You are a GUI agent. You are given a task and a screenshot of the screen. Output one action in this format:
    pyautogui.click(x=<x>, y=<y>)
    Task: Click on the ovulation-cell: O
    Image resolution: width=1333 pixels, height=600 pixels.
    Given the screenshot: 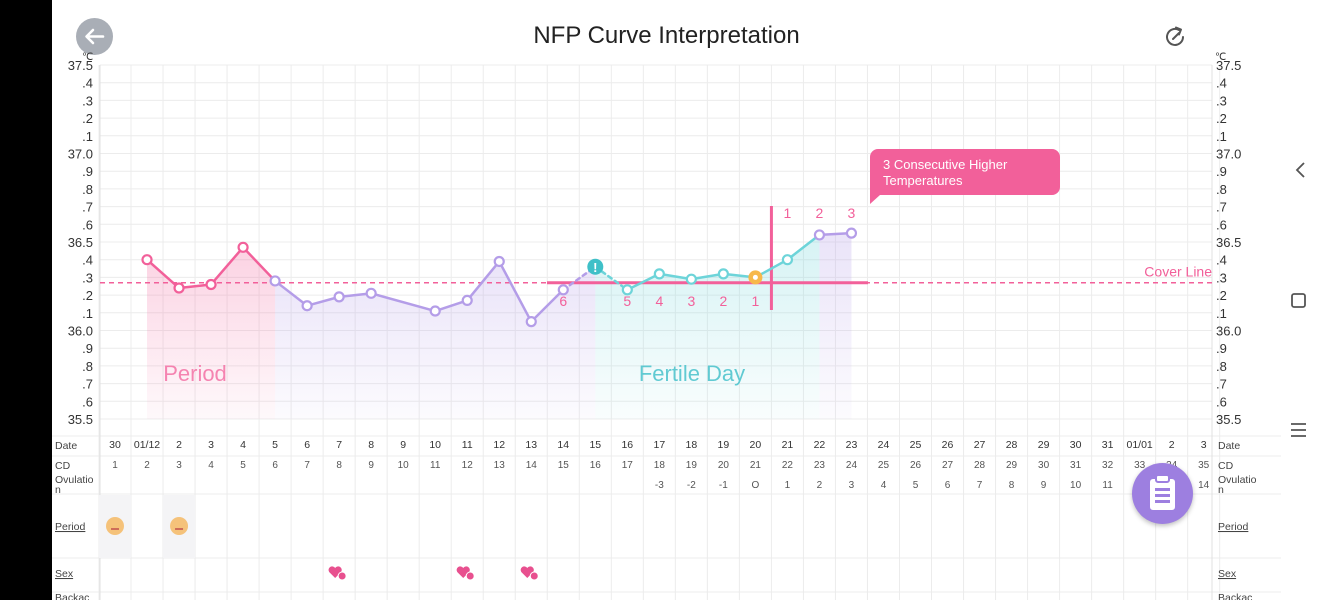 What is the action you would take?
    pyautogui.click(x=756, y=485)
    